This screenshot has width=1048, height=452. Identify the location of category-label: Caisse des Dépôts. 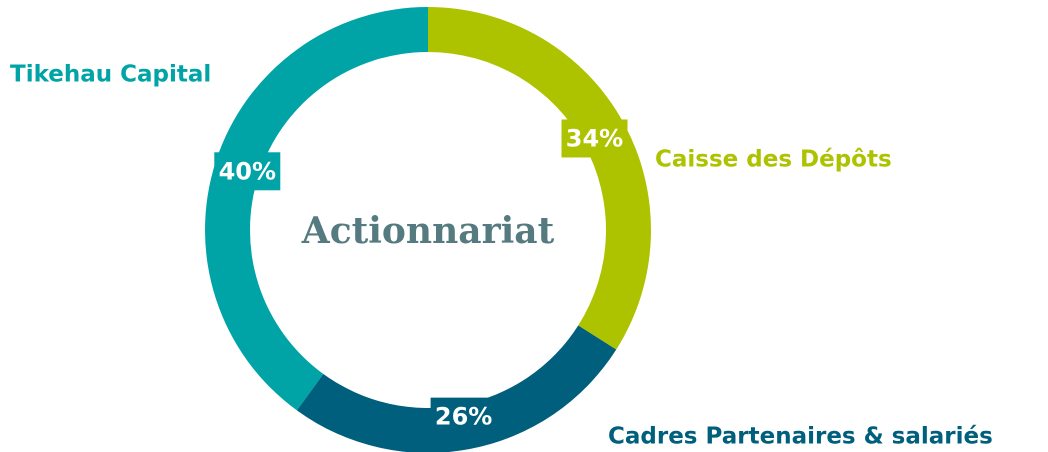
(773, 160).